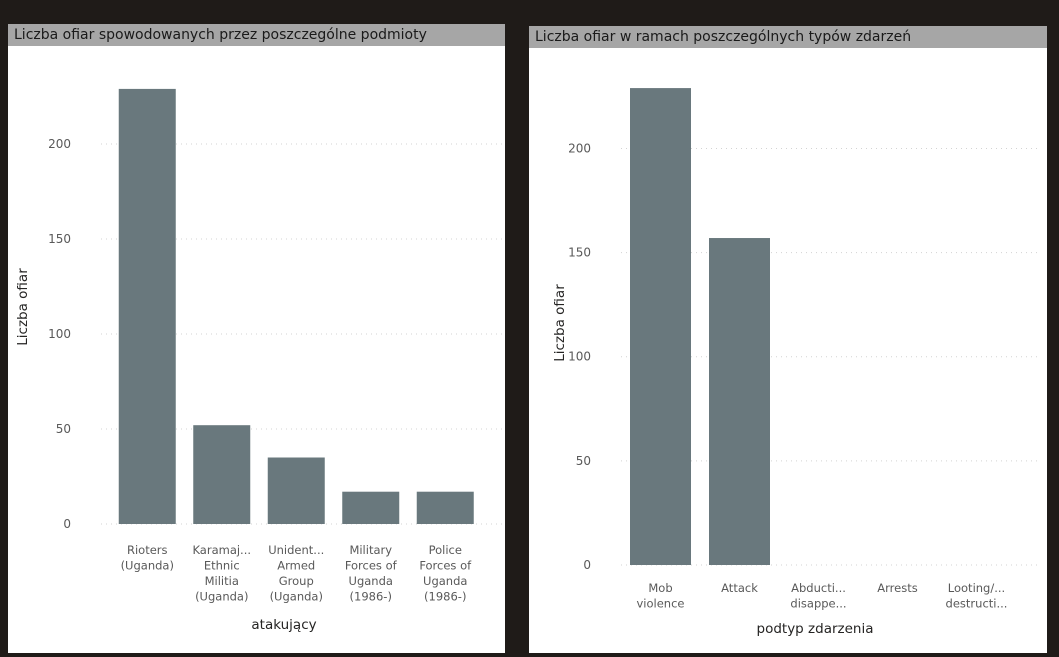  I want to click on x-tick-label: Mob violence, so click(661, 596).